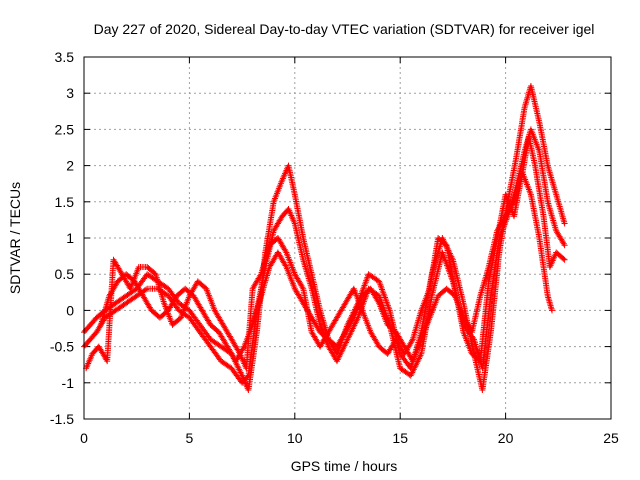 The width and height of the screenshot is (640, 480). What do you see at coordinates (506, 438) in the screenshot?
I see `x-tick-label: 20` at bounding box center [506, 438].